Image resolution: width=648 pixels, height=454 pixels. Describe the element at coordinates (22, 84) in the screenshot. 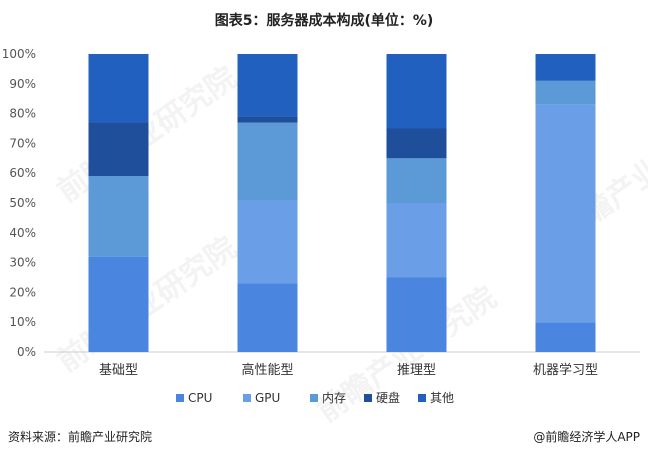

I see `y-tick-label: 90%` at that location.